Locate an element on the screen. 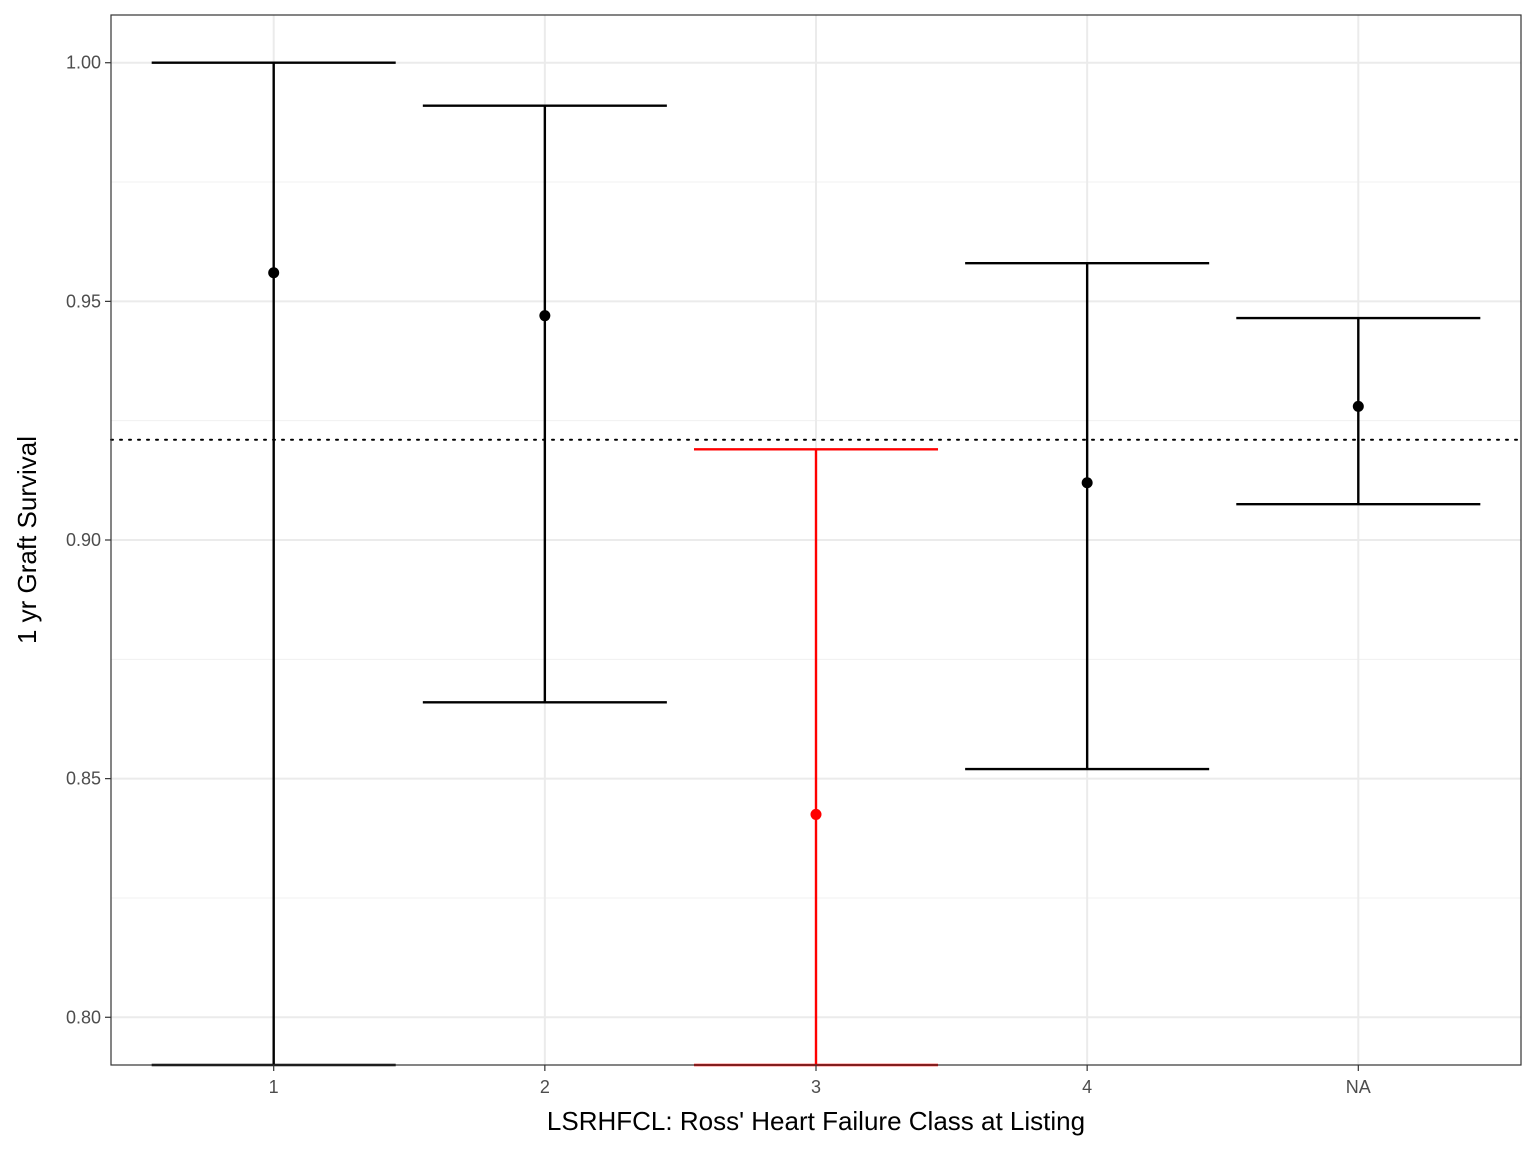 This screenshot has width=1536, height=1157. x-tick-label: 2 is located at coordinates (545, 1087).